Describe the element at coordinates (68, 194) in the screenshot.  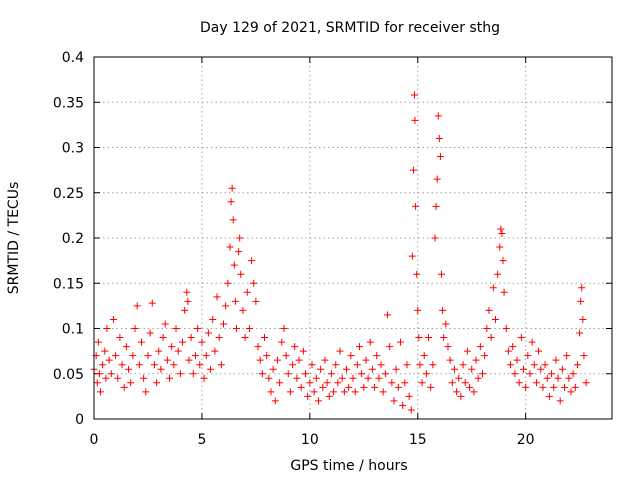
I see `y-tick-label: 0.25` at that location.